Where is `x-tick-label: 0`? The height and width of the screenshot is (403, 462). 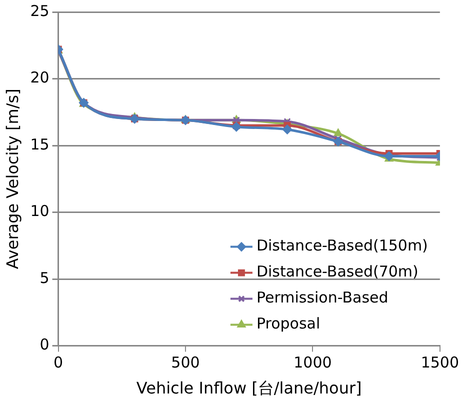 x-tick-label: 0 is located at coordinates (59, 363).